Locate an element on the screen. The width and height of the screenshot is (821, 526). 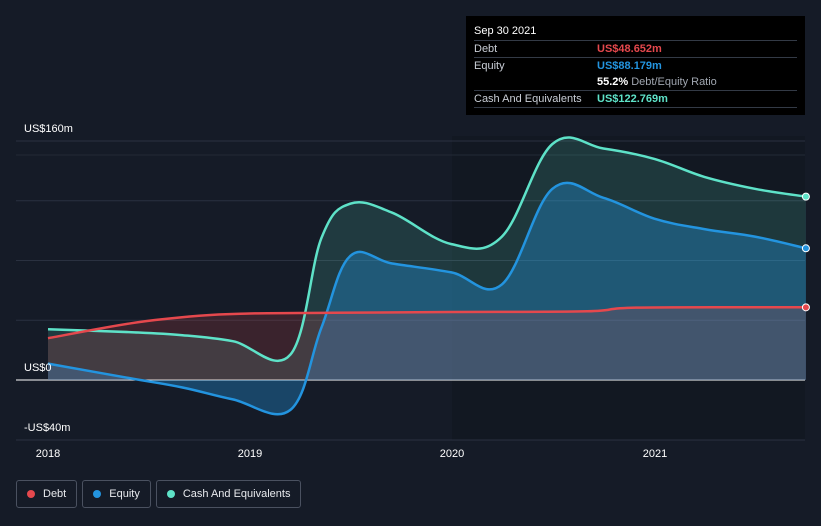
tooltip-row-equity: Equity US$88.179m is located at coordinates (635, 66).